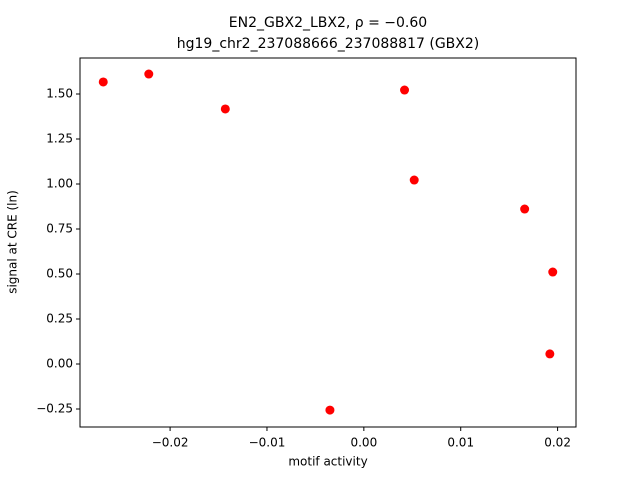 Image resolution: width=640 pixels, height=484 pixels. I want to click on chart-subtitle: hg19_chr2_237088666_237088817 (GBX2), so click(328, 44).